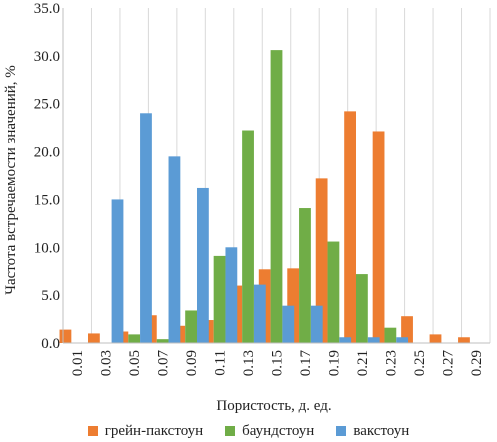  What do you see at coordinates (47, 176) in the screenshot?
I see `y-tick-labels: 0.0 5.0 10.0 15.0 20.0 25.0 30.0 35.0` at bounding box center [47, 176].